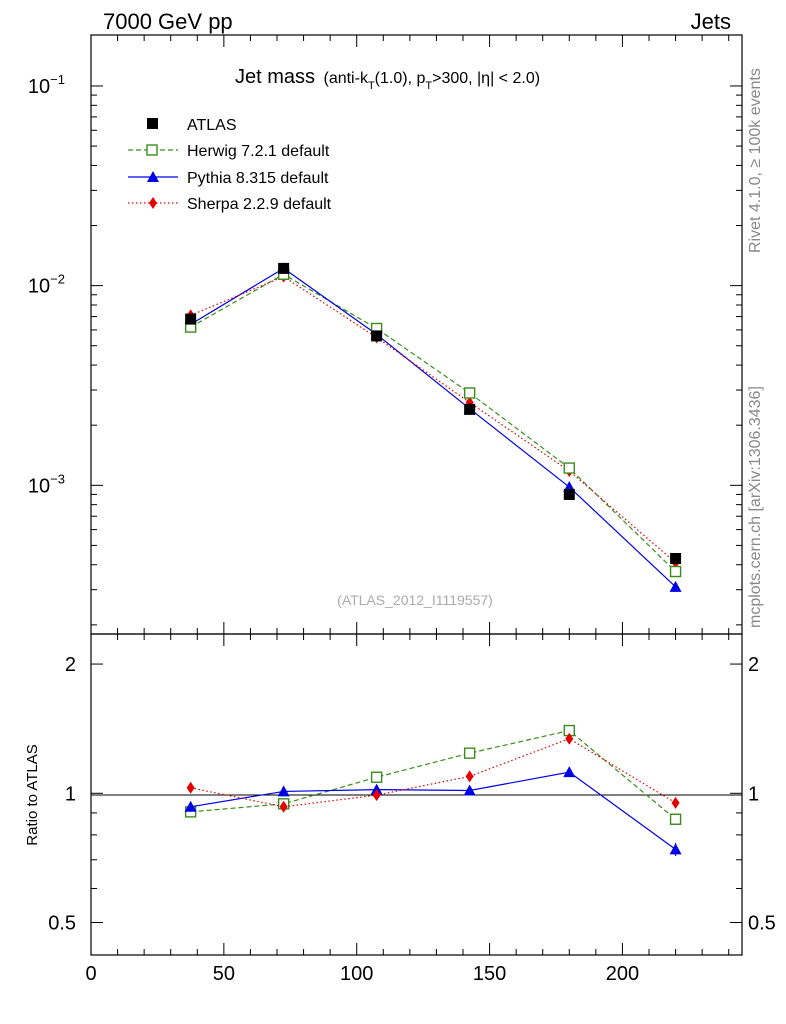 This screenshot has width=786, height=1024. What do you see at coordinates (70, 665) in the screenshot?
I see `ratio-y-tick-label-left: 2` at bounding box center [70, 665].